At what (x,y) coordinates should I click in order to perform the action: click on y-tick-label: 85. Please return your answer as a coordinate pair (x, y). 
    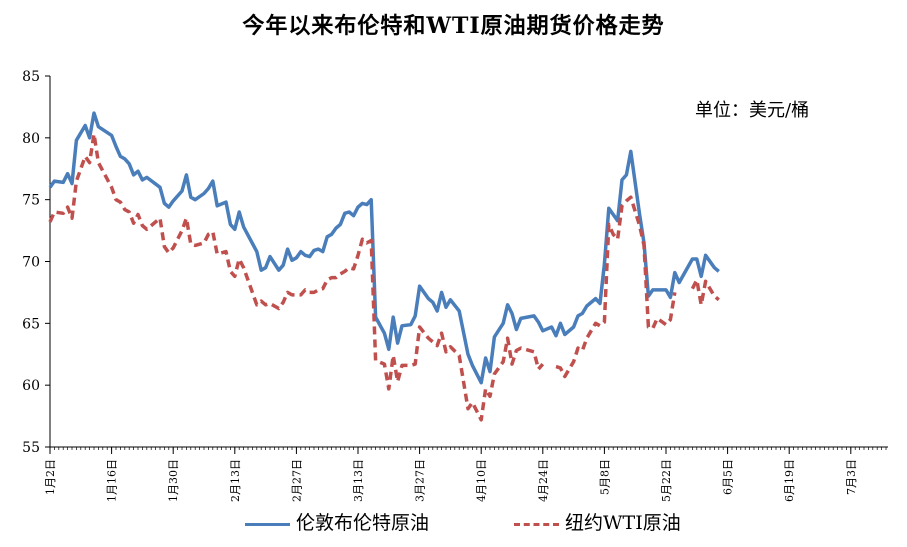
    Looking at the image, I should click on (31, 77).